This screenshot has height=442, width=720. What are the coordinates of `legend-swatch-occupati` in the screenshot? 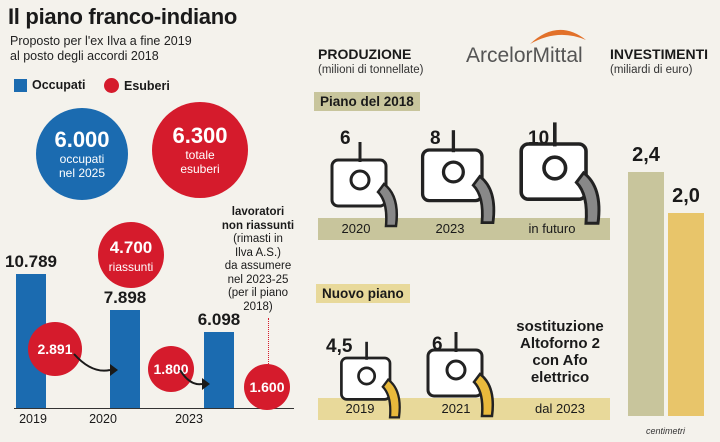 It's located at (20, 85).